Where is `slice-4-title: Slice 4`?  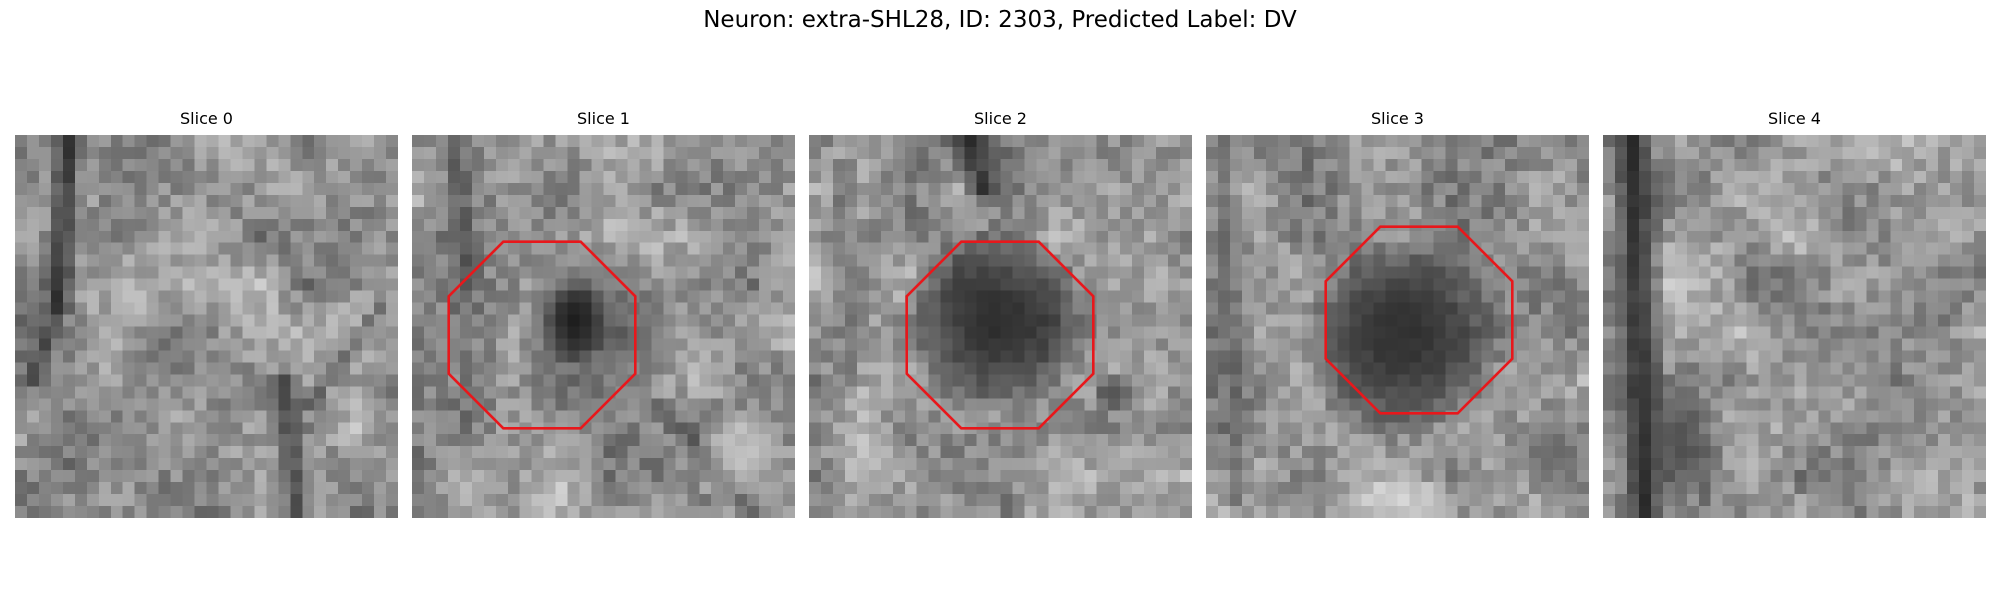
slice-4-title: Slice 4 is located at coordinates (1794, 118).